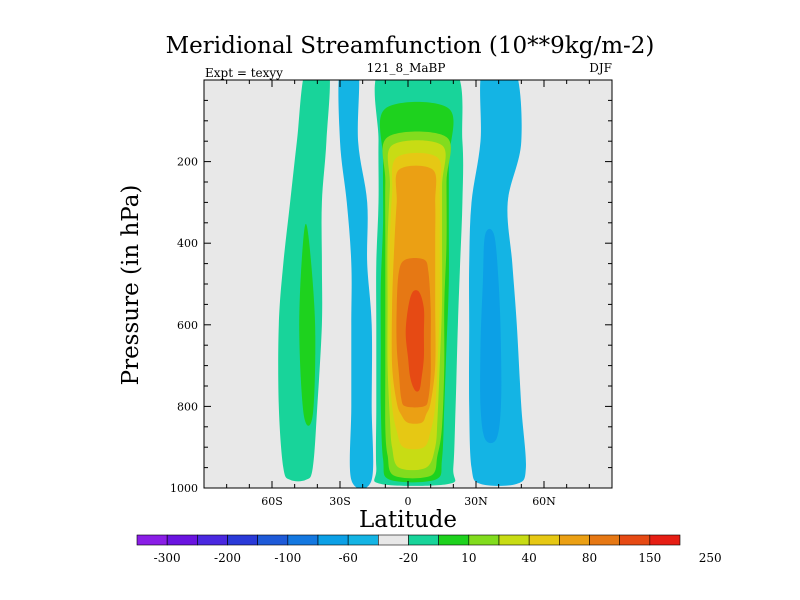 This screenshot has height=600, width=800. I want to click on model-label: 121_8_MaBP, so click(406, 68).